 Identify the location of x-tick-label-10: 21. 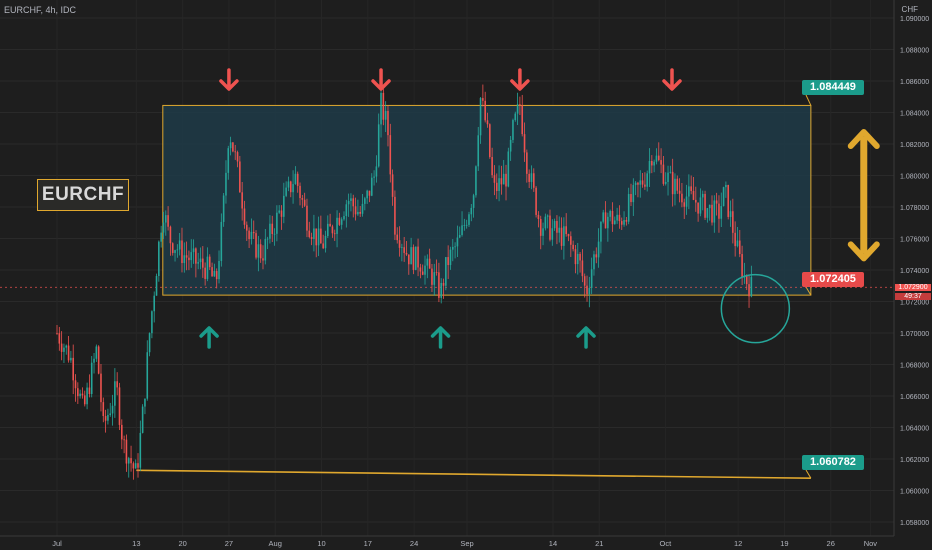
(599, 543).